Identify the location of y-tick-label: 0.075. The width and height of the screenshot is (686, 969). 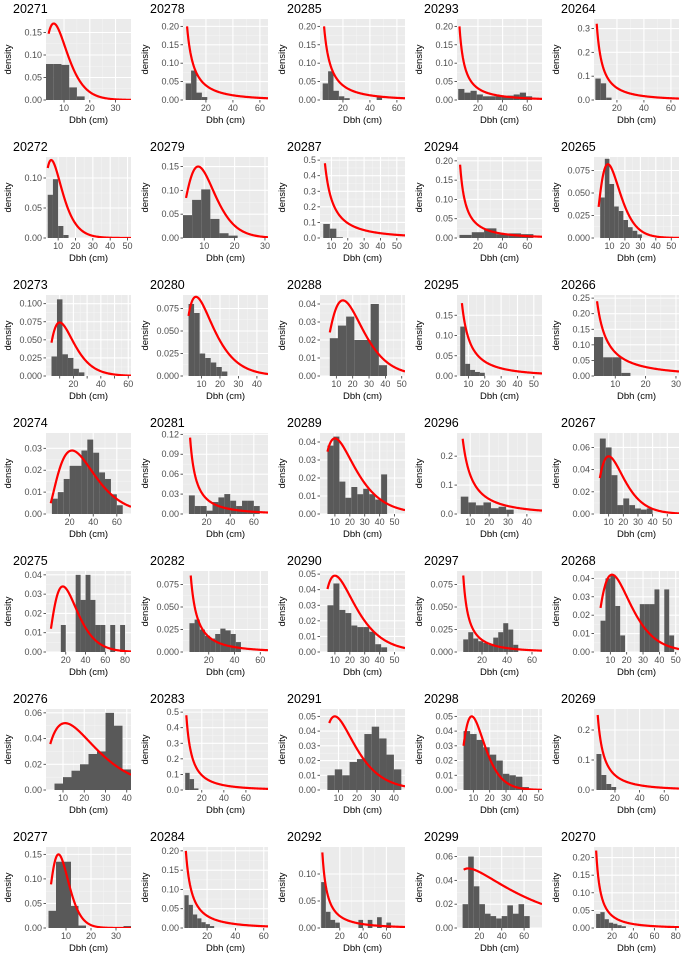
(167, 309).